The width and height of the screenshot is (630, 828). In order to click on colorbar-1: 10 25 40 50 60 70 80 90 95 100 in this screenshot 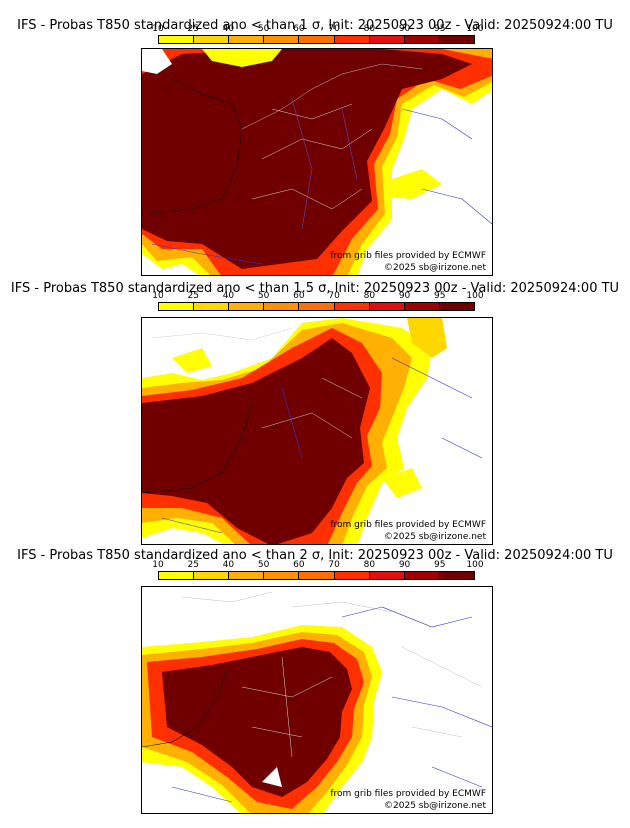, I will do `click(318, 34)`.